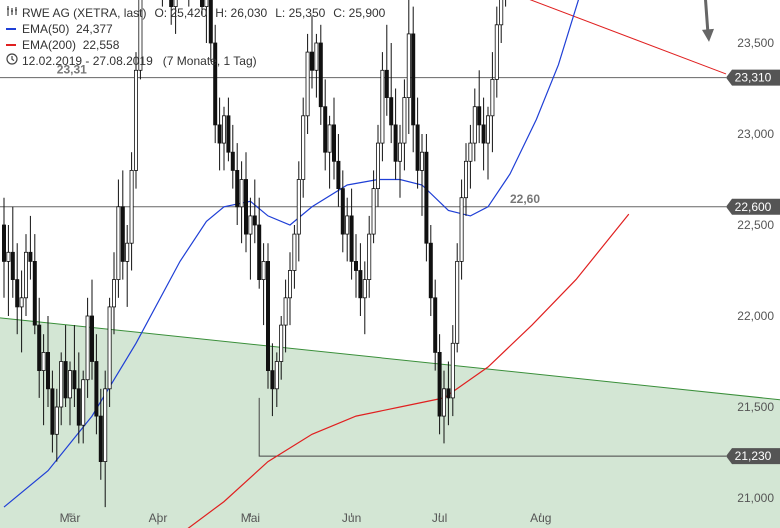 The height and width of the screenshot is (528, 780). I want to click on y-tick-label: 22,000, so click(755, 316).